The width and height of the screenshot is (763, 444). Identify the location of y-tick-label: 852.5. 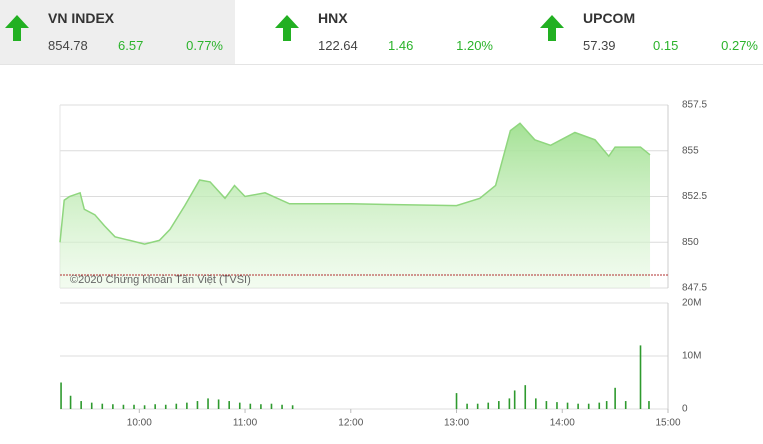
(694, 196).